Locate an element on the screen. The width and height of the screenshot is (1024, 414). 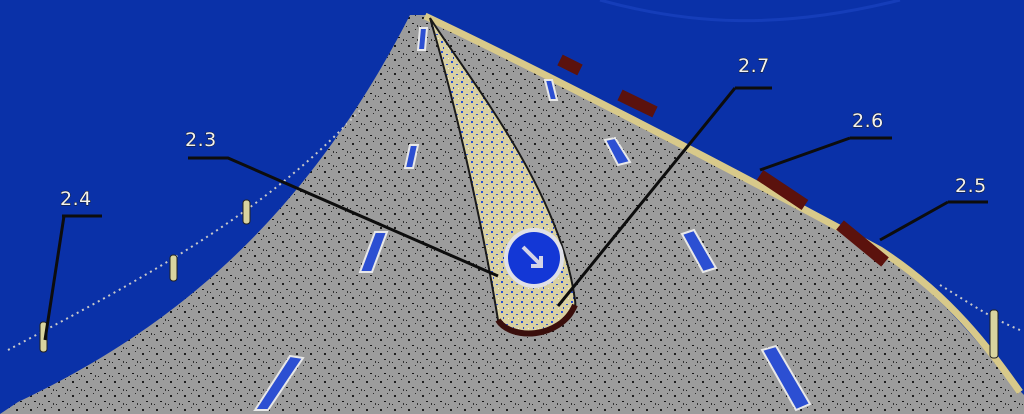
label-2-3: 2.3 is located at coordinates (201, 140).